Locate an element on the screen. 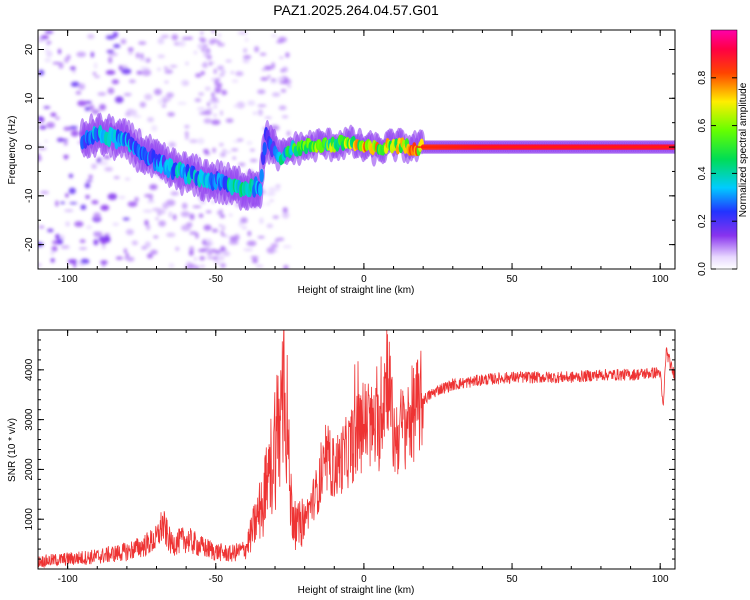 This screenshot has height=600, width=750. colorbar-label: Normalized spectral amplitude is located at coordinates (743, 149).